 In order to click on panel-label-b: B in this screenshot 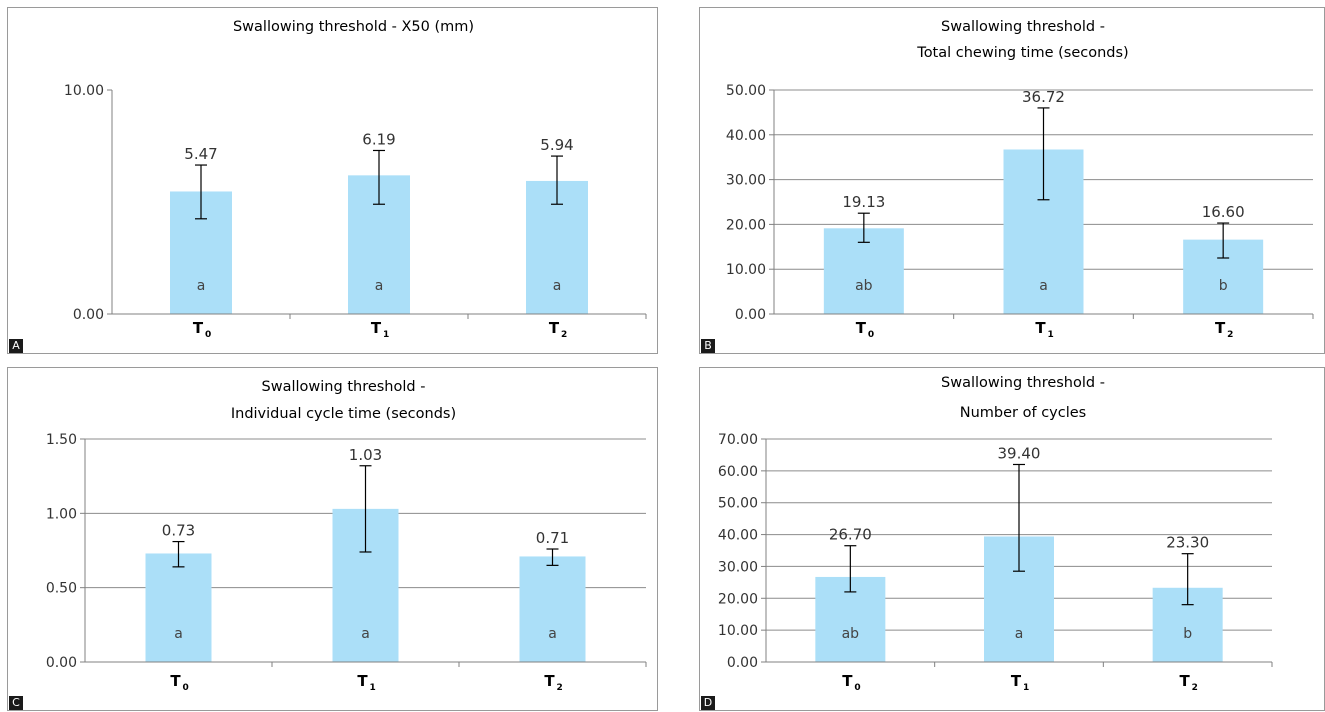, I will do `click(708, 346)`.